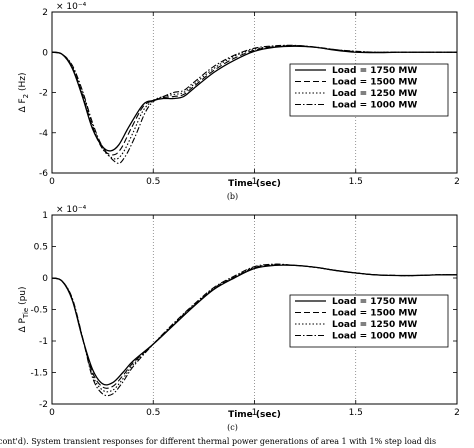  What do you see at coordinates (232, 196) in the screenshot?
I see `top-panel-label: (b)` at bounding box center [232, 196].